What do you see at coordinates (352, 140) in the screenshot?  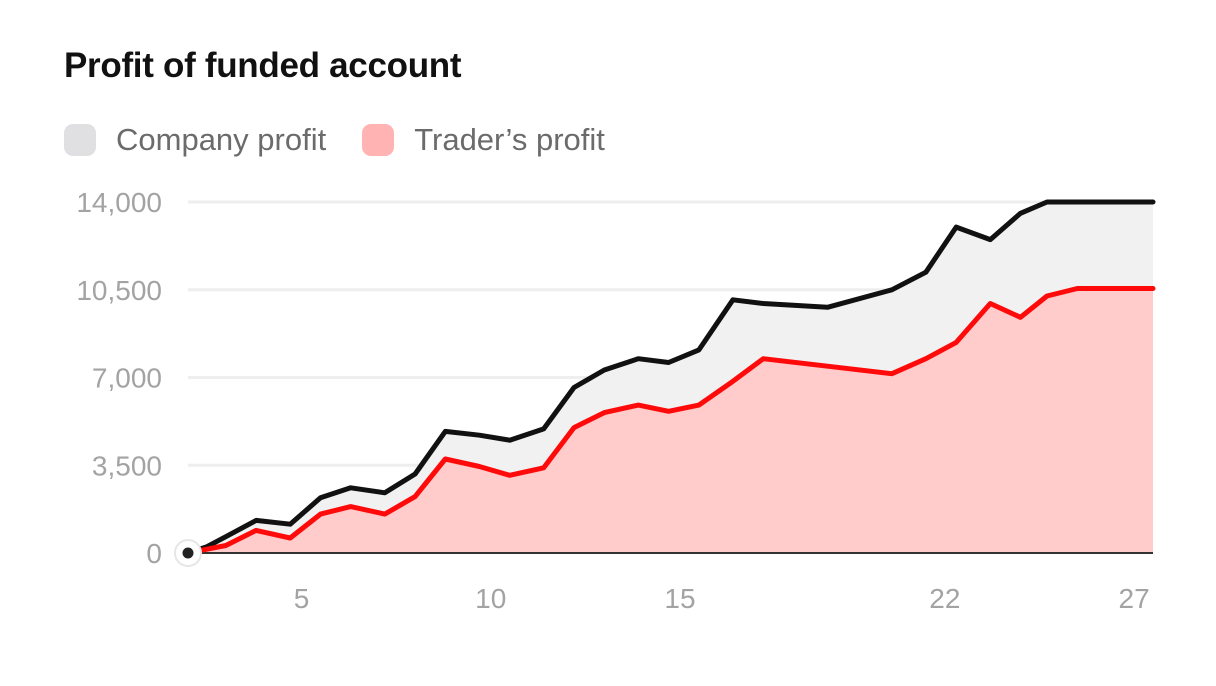 I see `legend: Company profit Trader’s profit` at bounding box center [352, 140].